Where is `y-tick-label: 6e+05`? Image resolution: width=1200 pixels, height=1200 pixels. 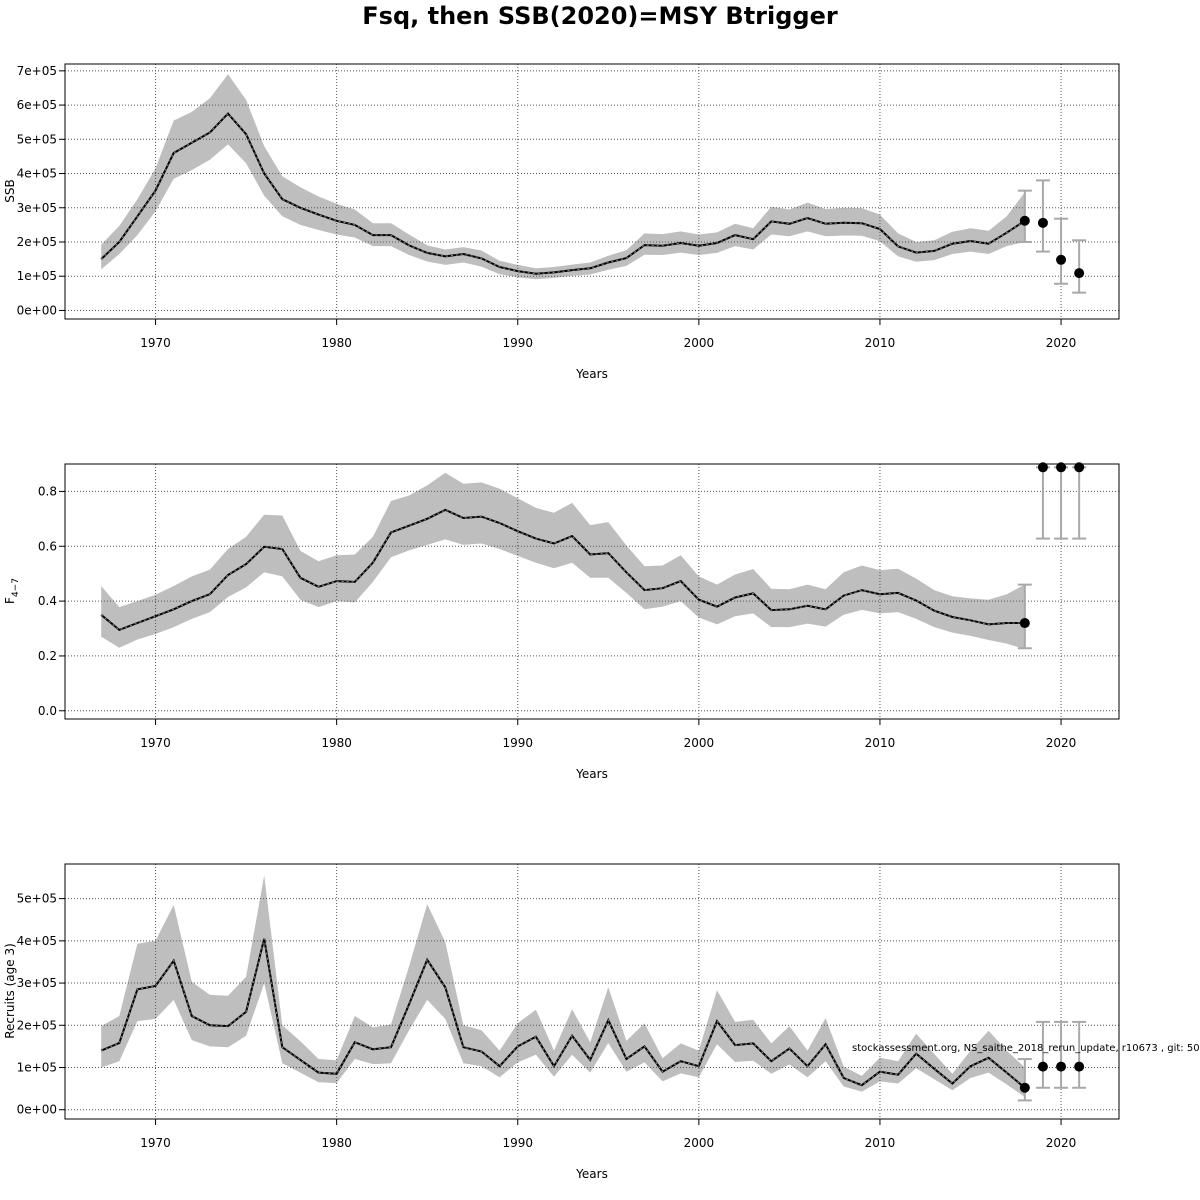
y-tick-label: 6e+05 is located at coordinates (37, 105).